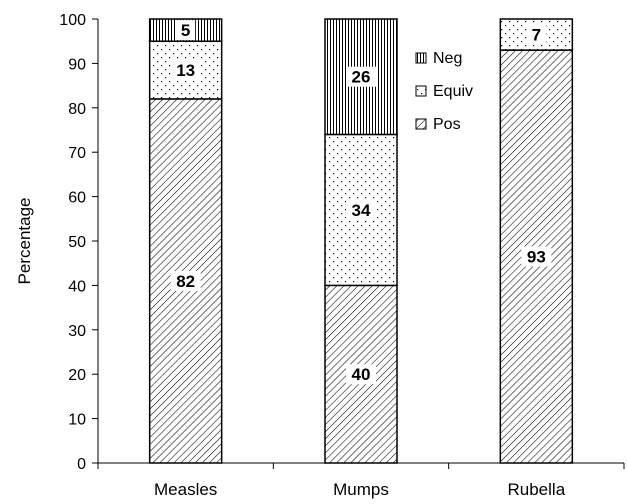 The width and height of the screenshot is (627, 504). What do you see at coordinates (77, 153) in the screenshot?
I see `y-tick-label-70: 70` at bounding box center [77, 153].